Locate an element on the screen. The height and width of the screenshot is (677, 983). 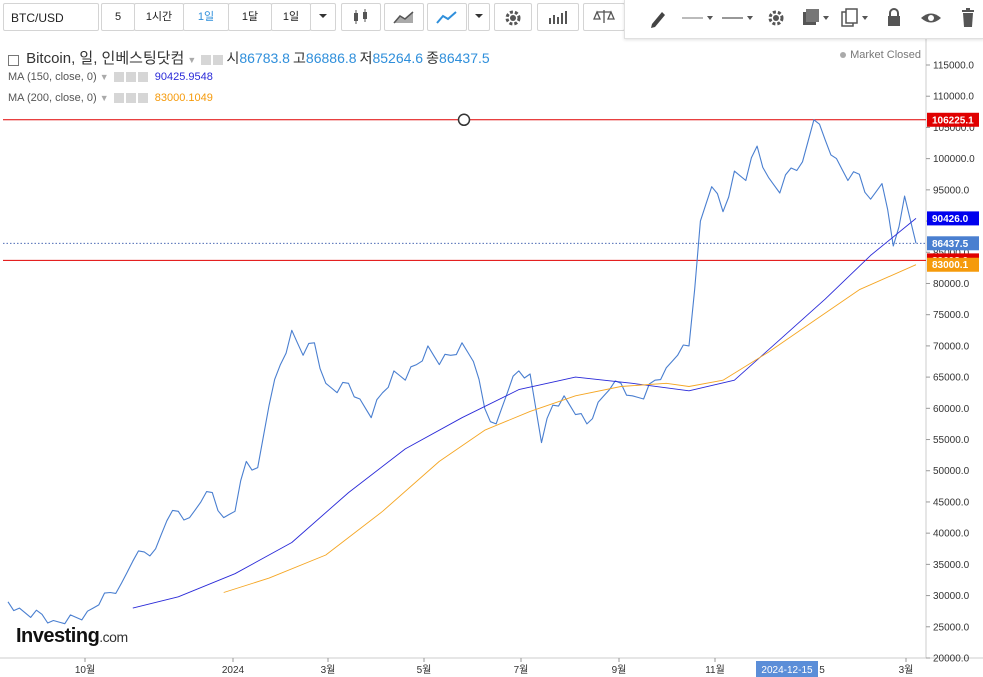
y-tick-label: 95000.0 is located at coordinates (951, 190).